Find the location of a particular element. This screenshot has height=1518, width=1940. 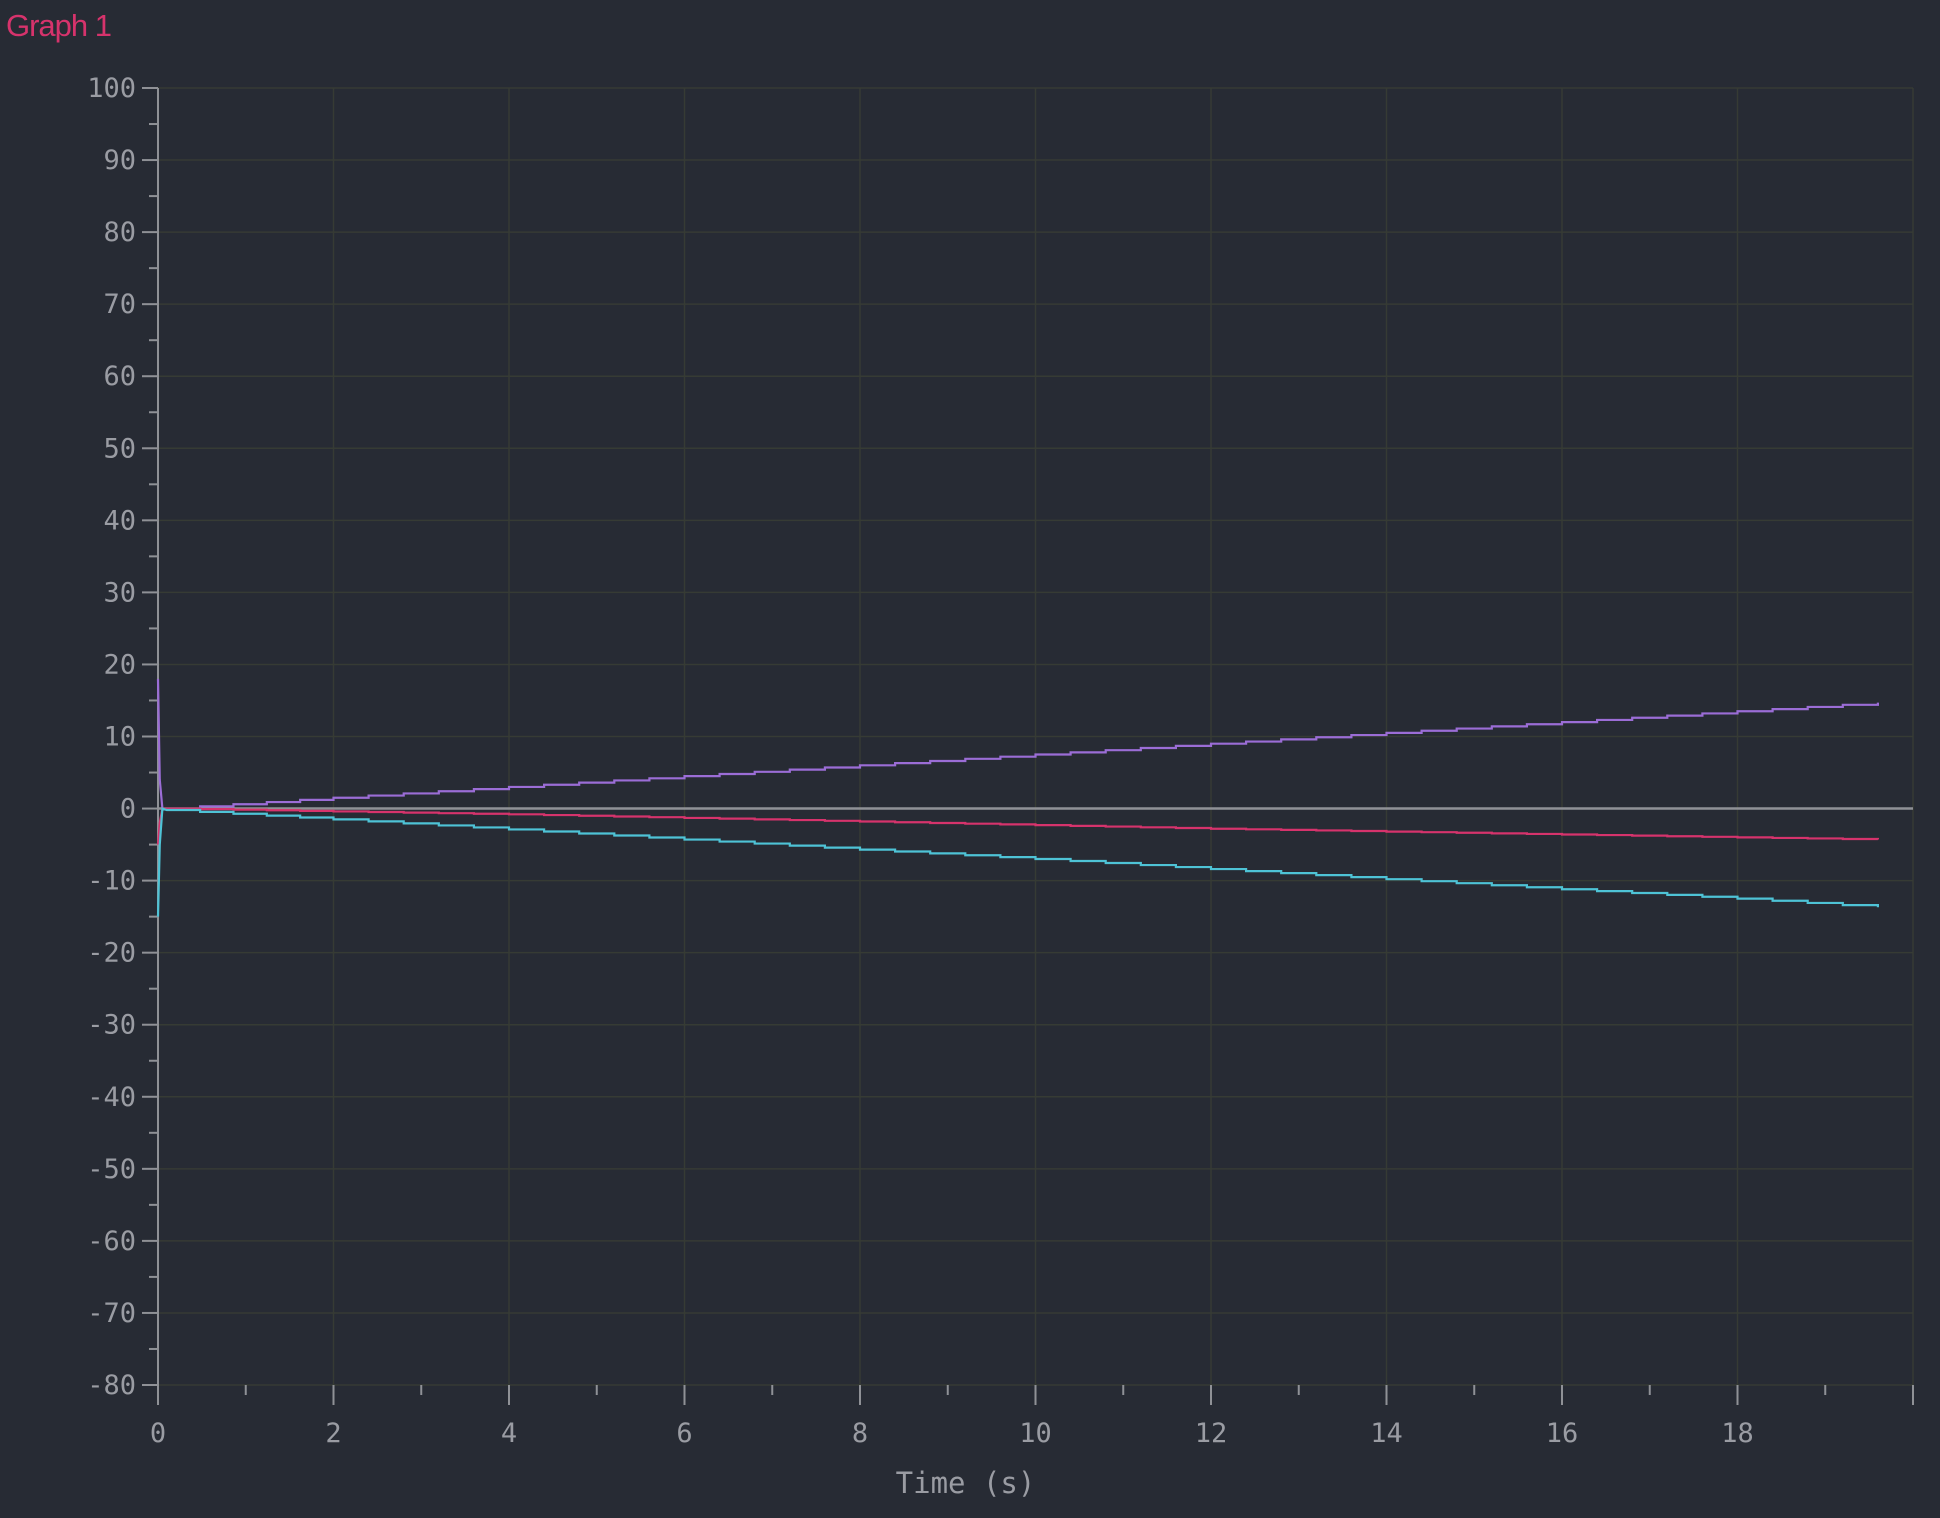

series-group is located at coordinates (1017, 797).